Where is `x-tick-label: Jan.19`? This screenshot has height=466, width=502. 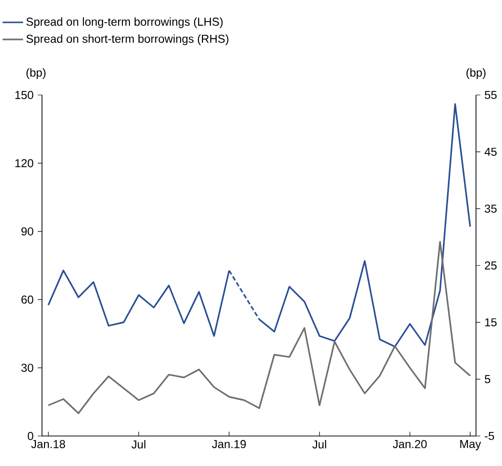 x-tick-label: Jan.19 is located at coordinates (229, 444).